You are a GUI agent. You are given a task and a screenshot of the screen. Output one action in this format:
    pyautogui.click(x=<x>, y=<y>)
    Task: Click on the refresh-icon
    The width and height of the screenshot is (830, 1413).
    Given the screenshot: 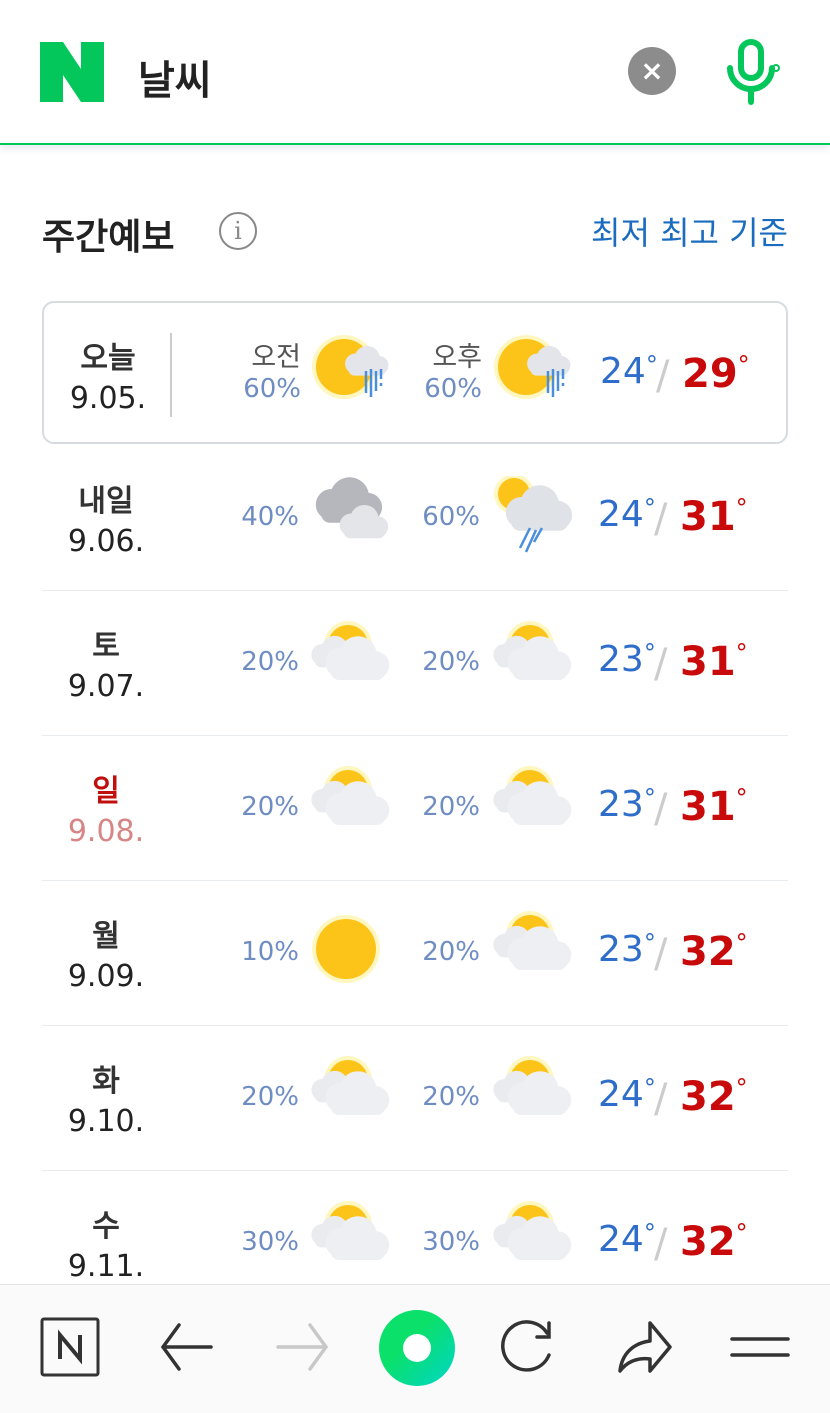 What is the action you would take?
    pyautogui.click(x=529, y=1347)
    